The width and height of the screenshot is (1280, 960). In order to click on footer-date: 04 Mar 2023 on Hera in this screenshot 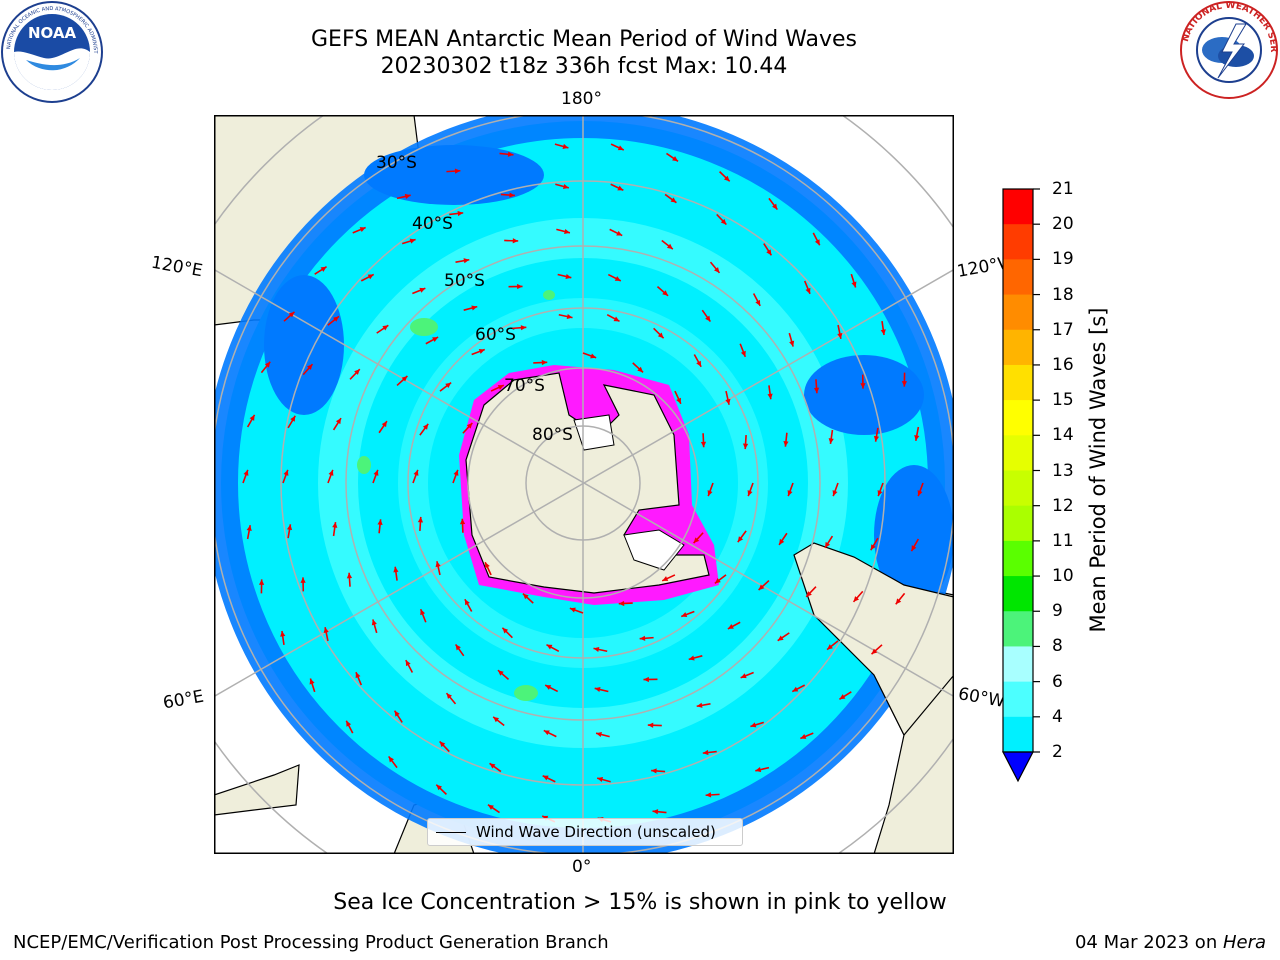, I will do `click(1170, 942)`.